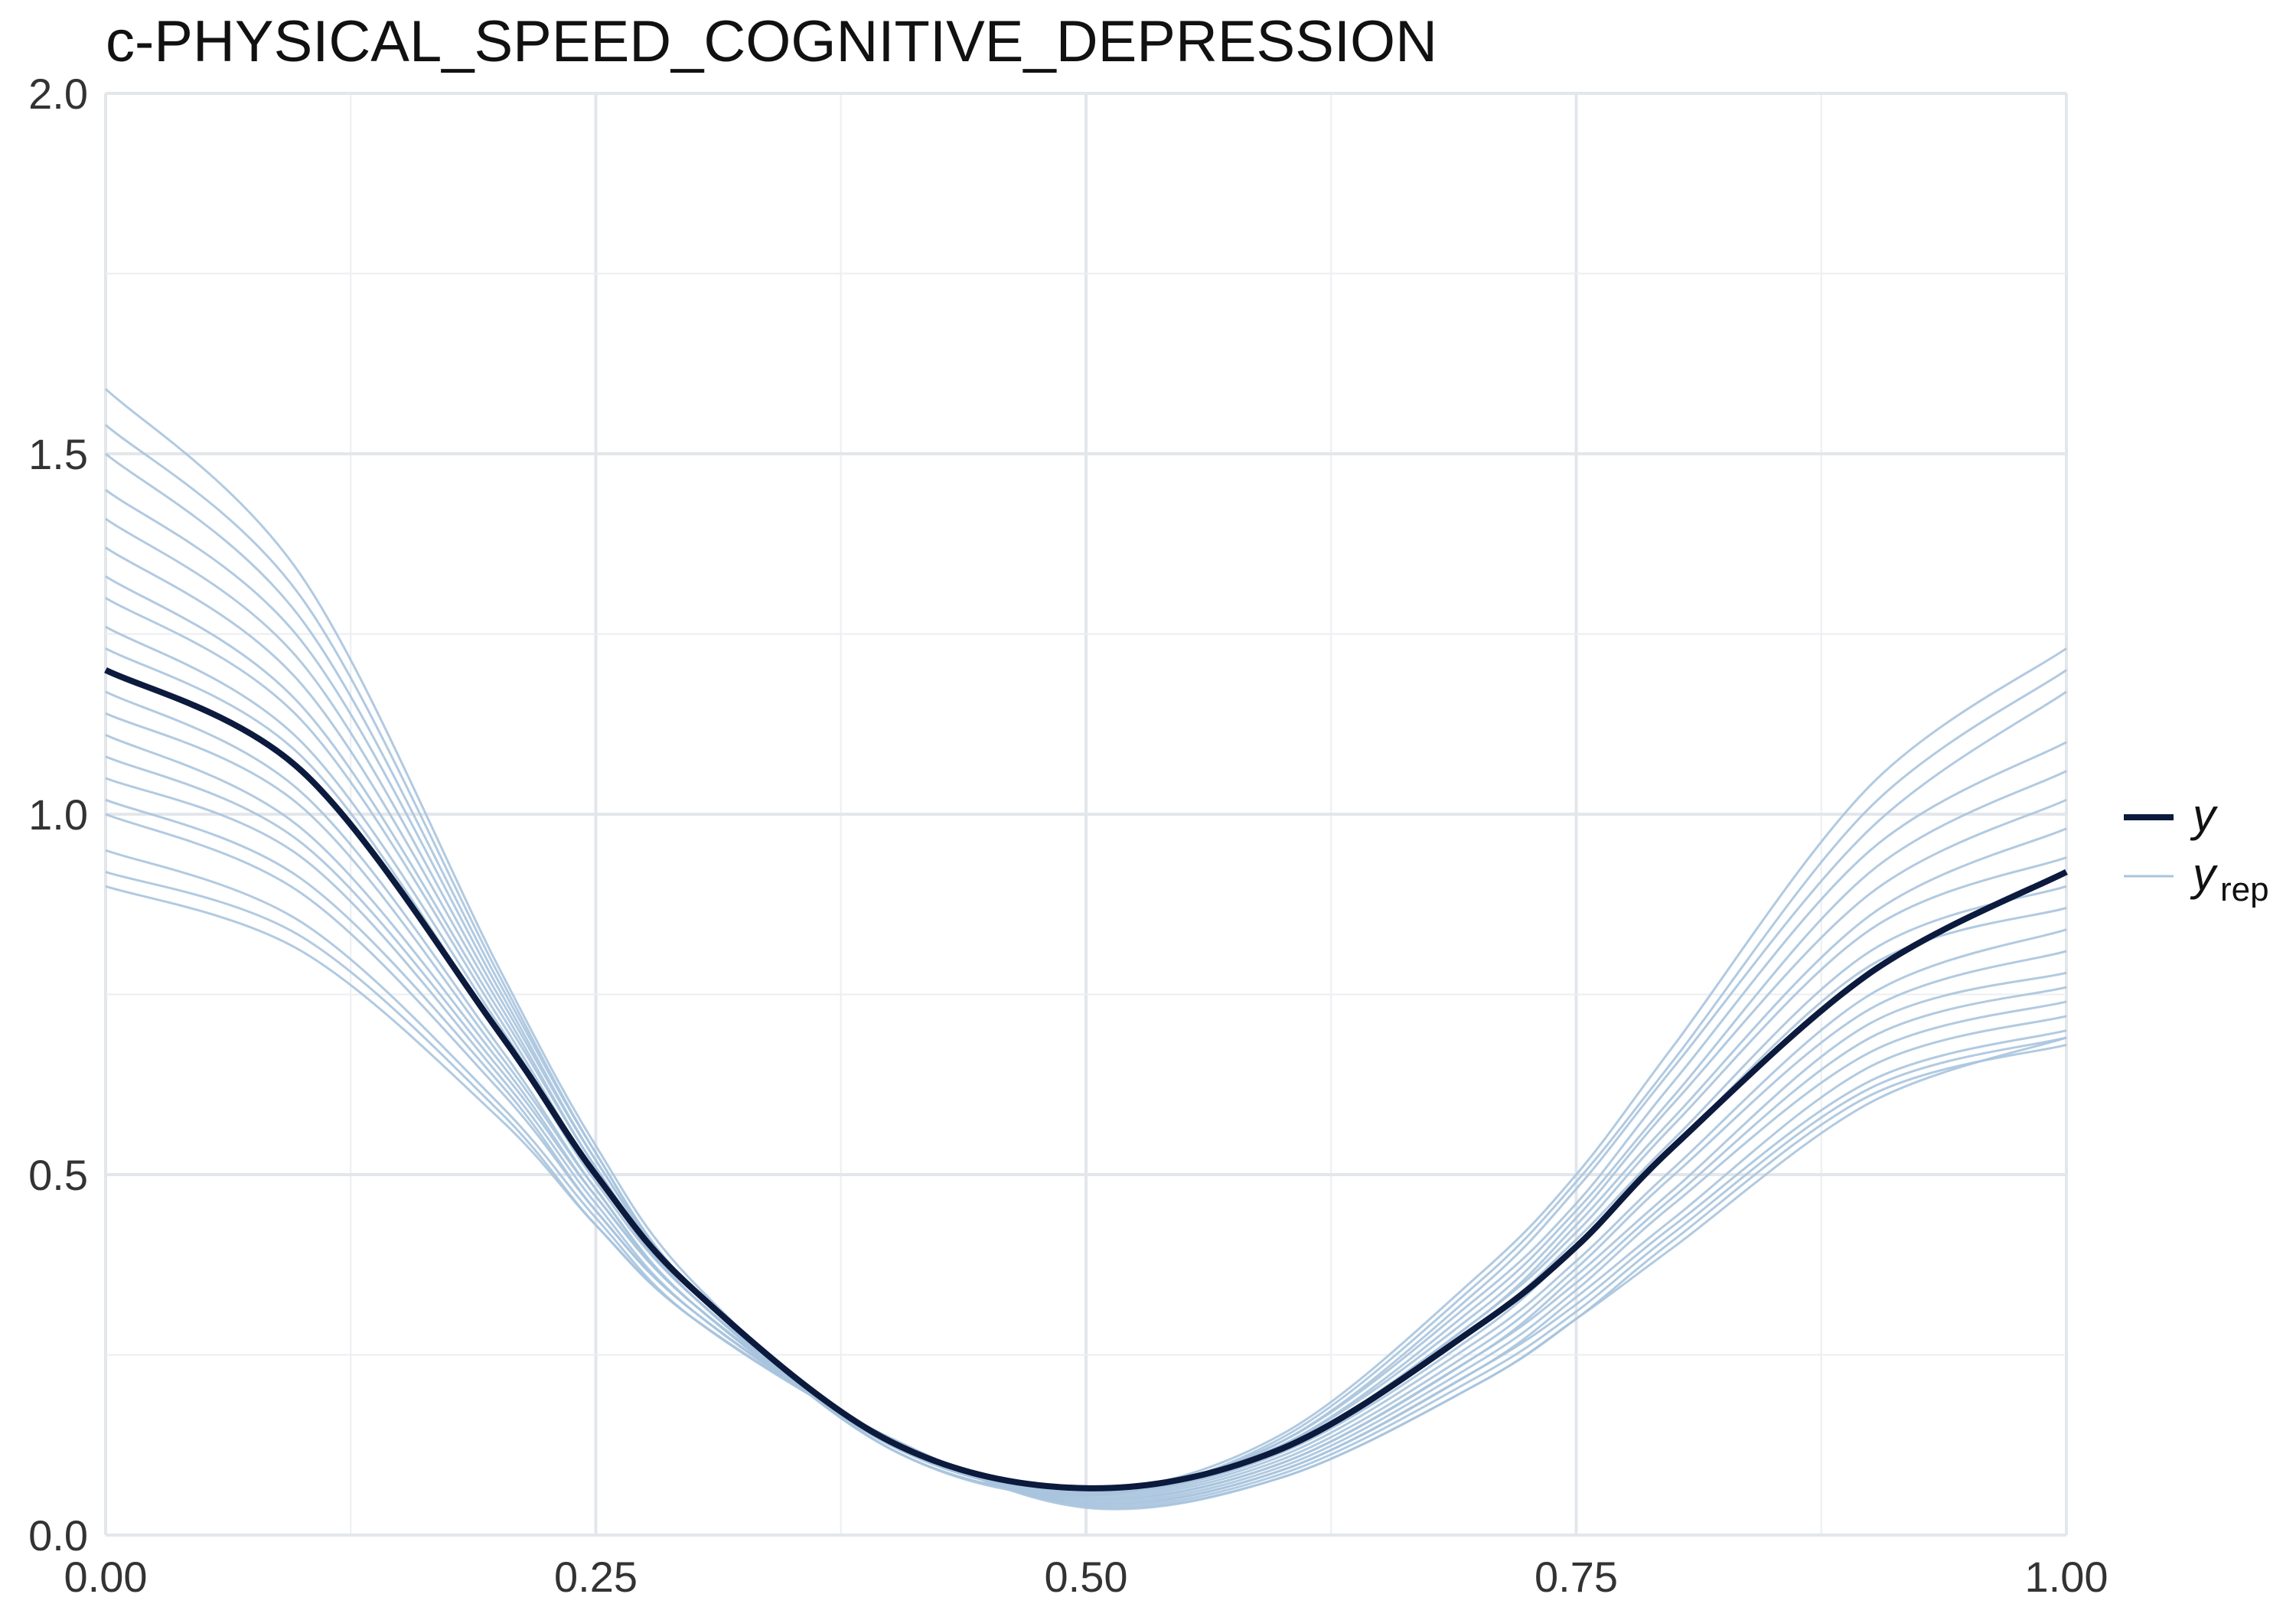  I want to click on legend-label-y: y, so click(2204, 815).